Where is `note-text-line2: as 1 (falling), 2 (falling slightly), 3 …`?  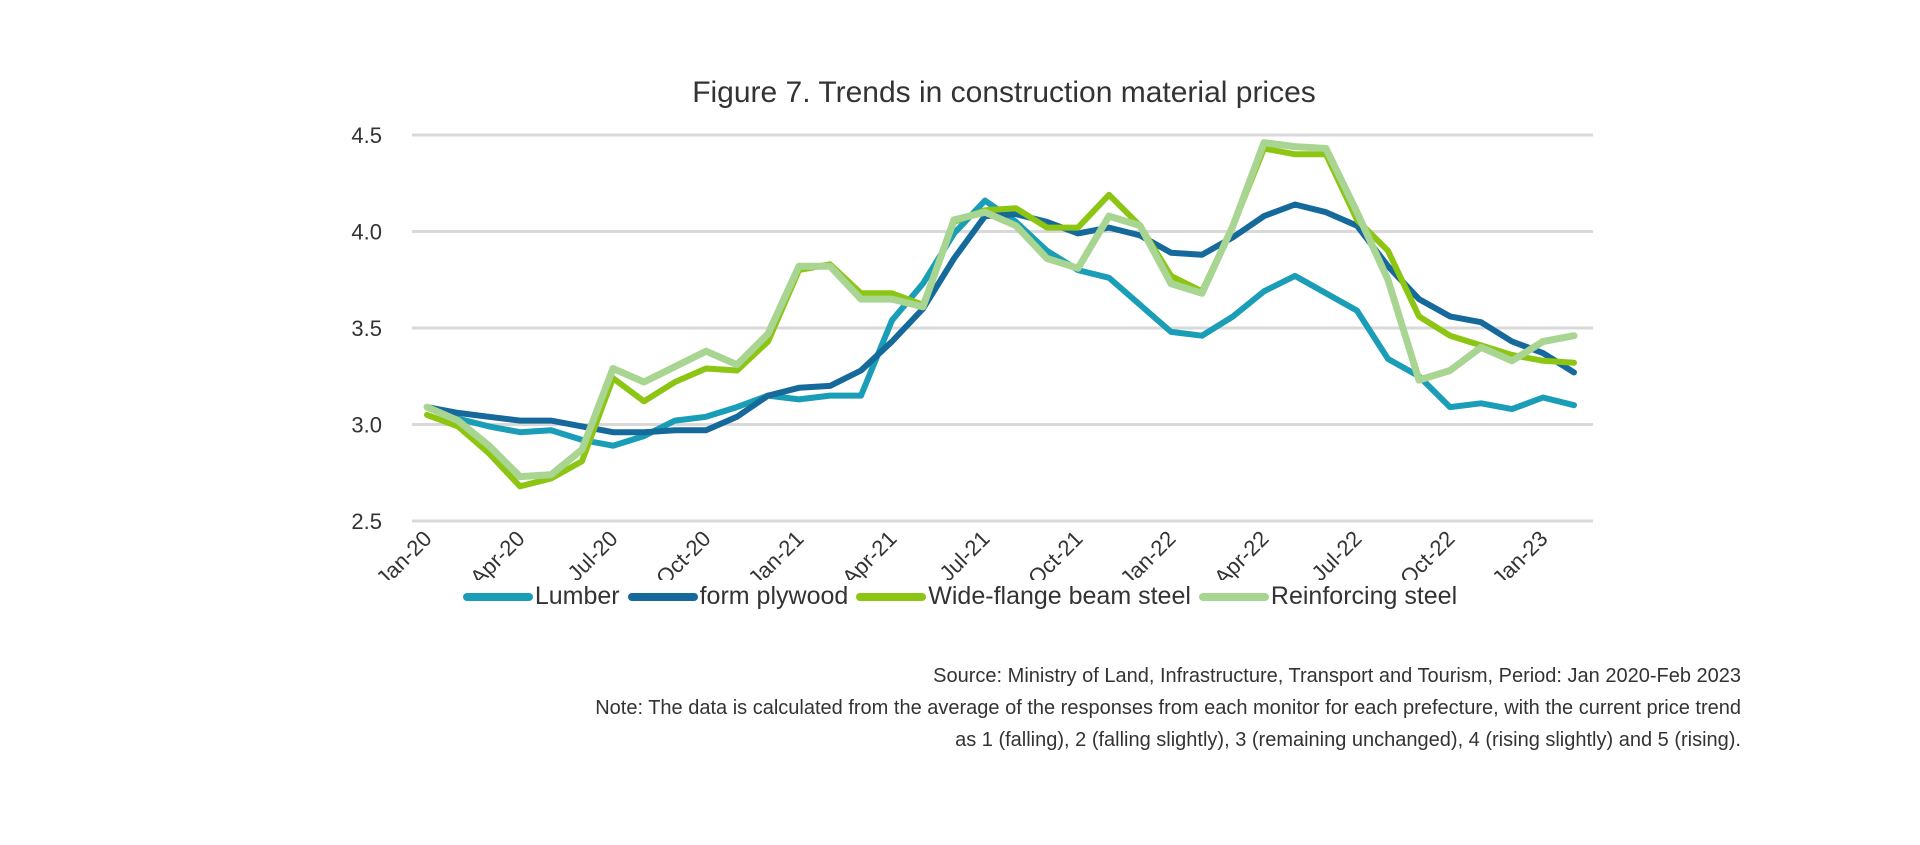
note-text-line2: as 1 (falling), 2 (falling slightly), 3 … is located at coordinates (1348, 740).